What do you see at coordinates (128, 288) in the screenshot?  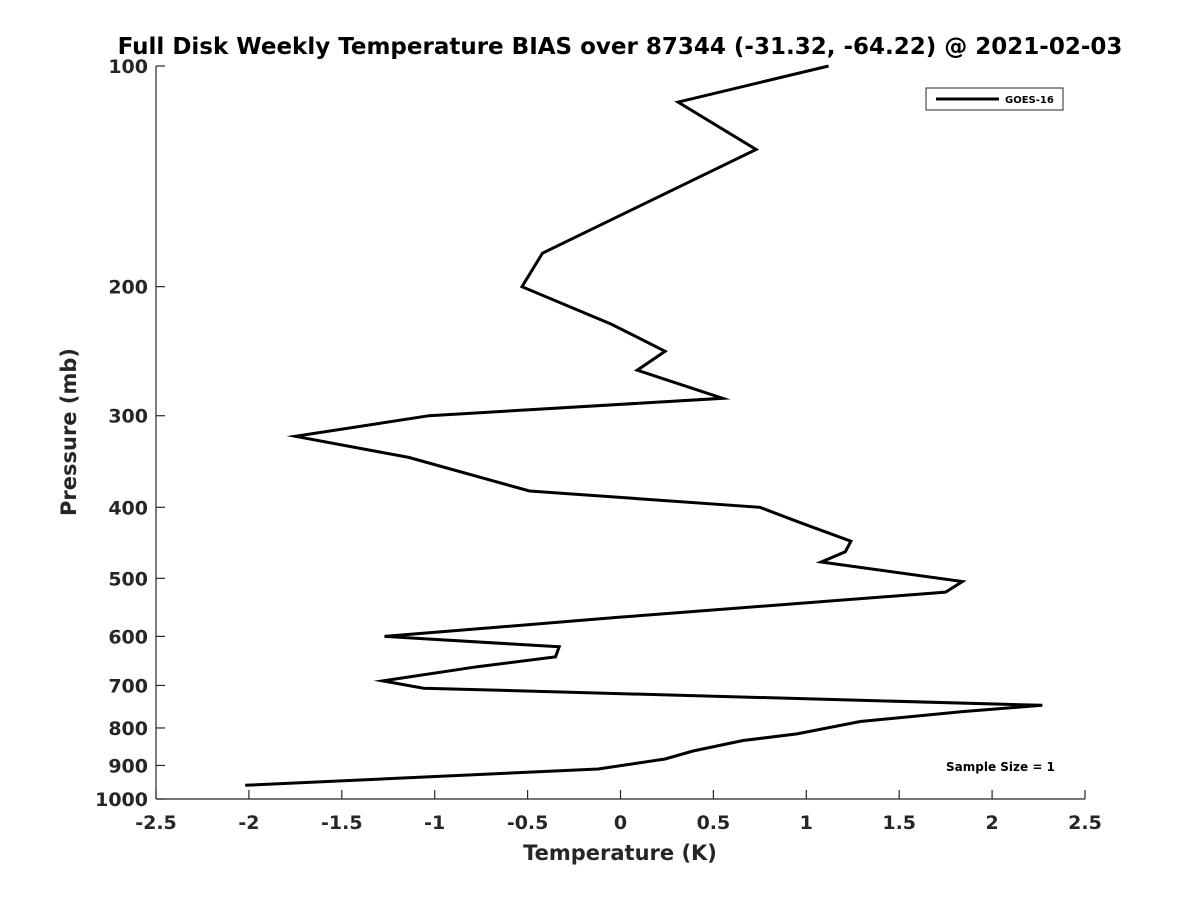 I see `y-tick-label: 200` at bounding box center [128, 288].